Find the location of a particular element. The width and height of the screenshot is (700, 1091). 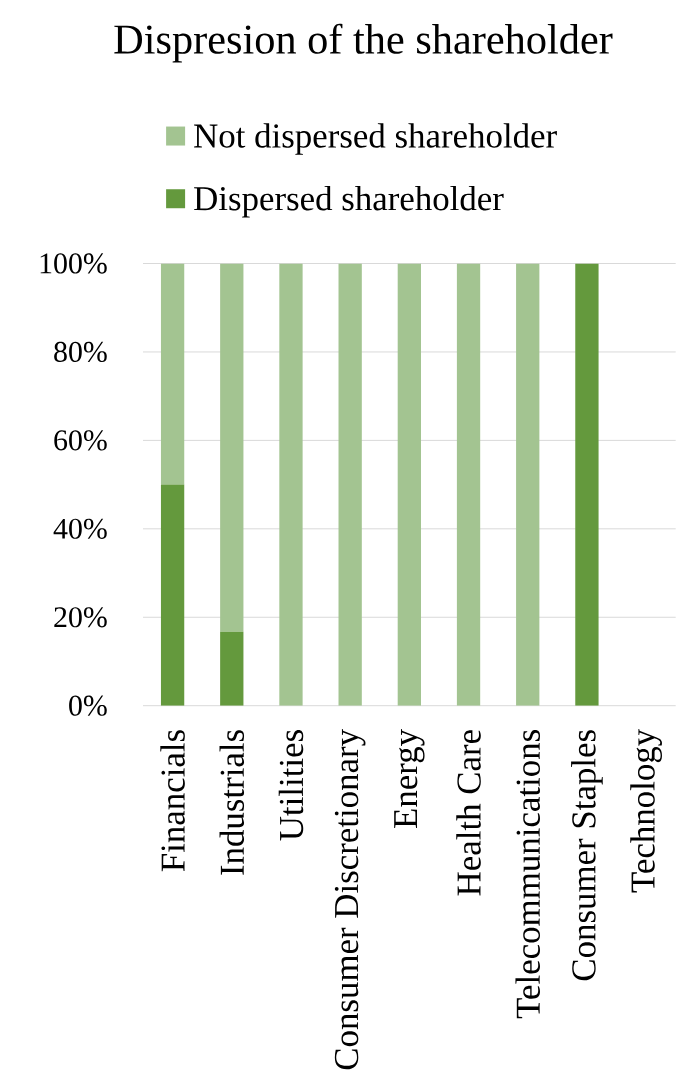

x-tick-label: Technology is located at coordinates (646, 810).